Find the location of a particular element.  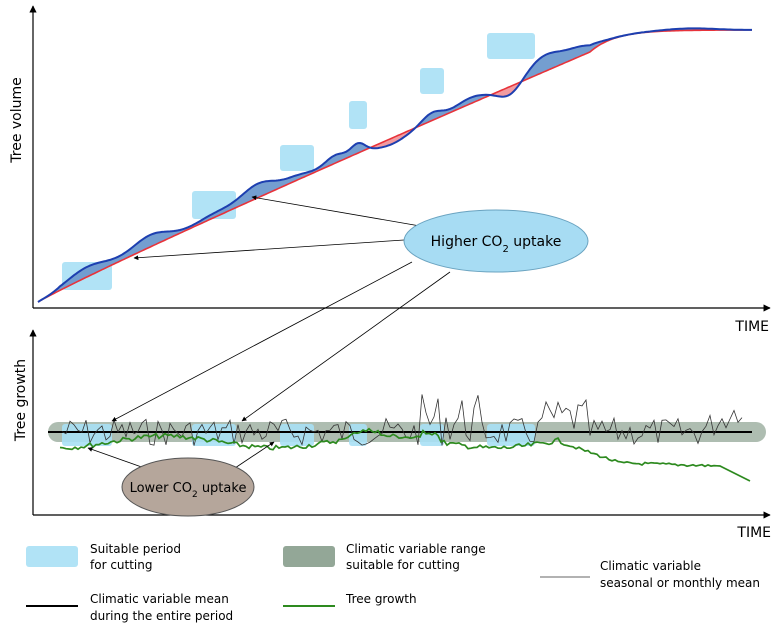

top-x-axis-label: TIME is located at coordinates (751, 327).